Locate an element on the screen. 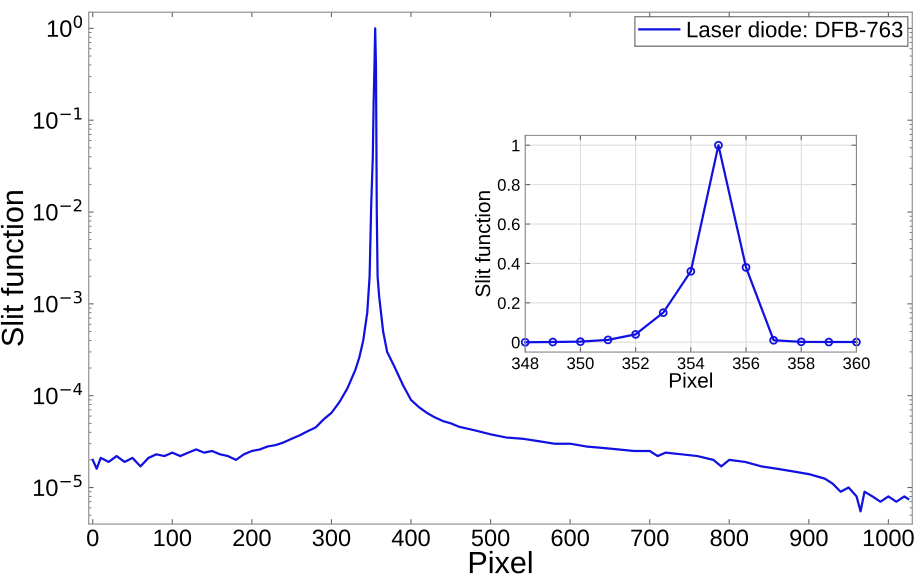 This screenshot has height=581, width=915. legend-label: Laser diode: DFB-763 is located at coordinates (795, 29).